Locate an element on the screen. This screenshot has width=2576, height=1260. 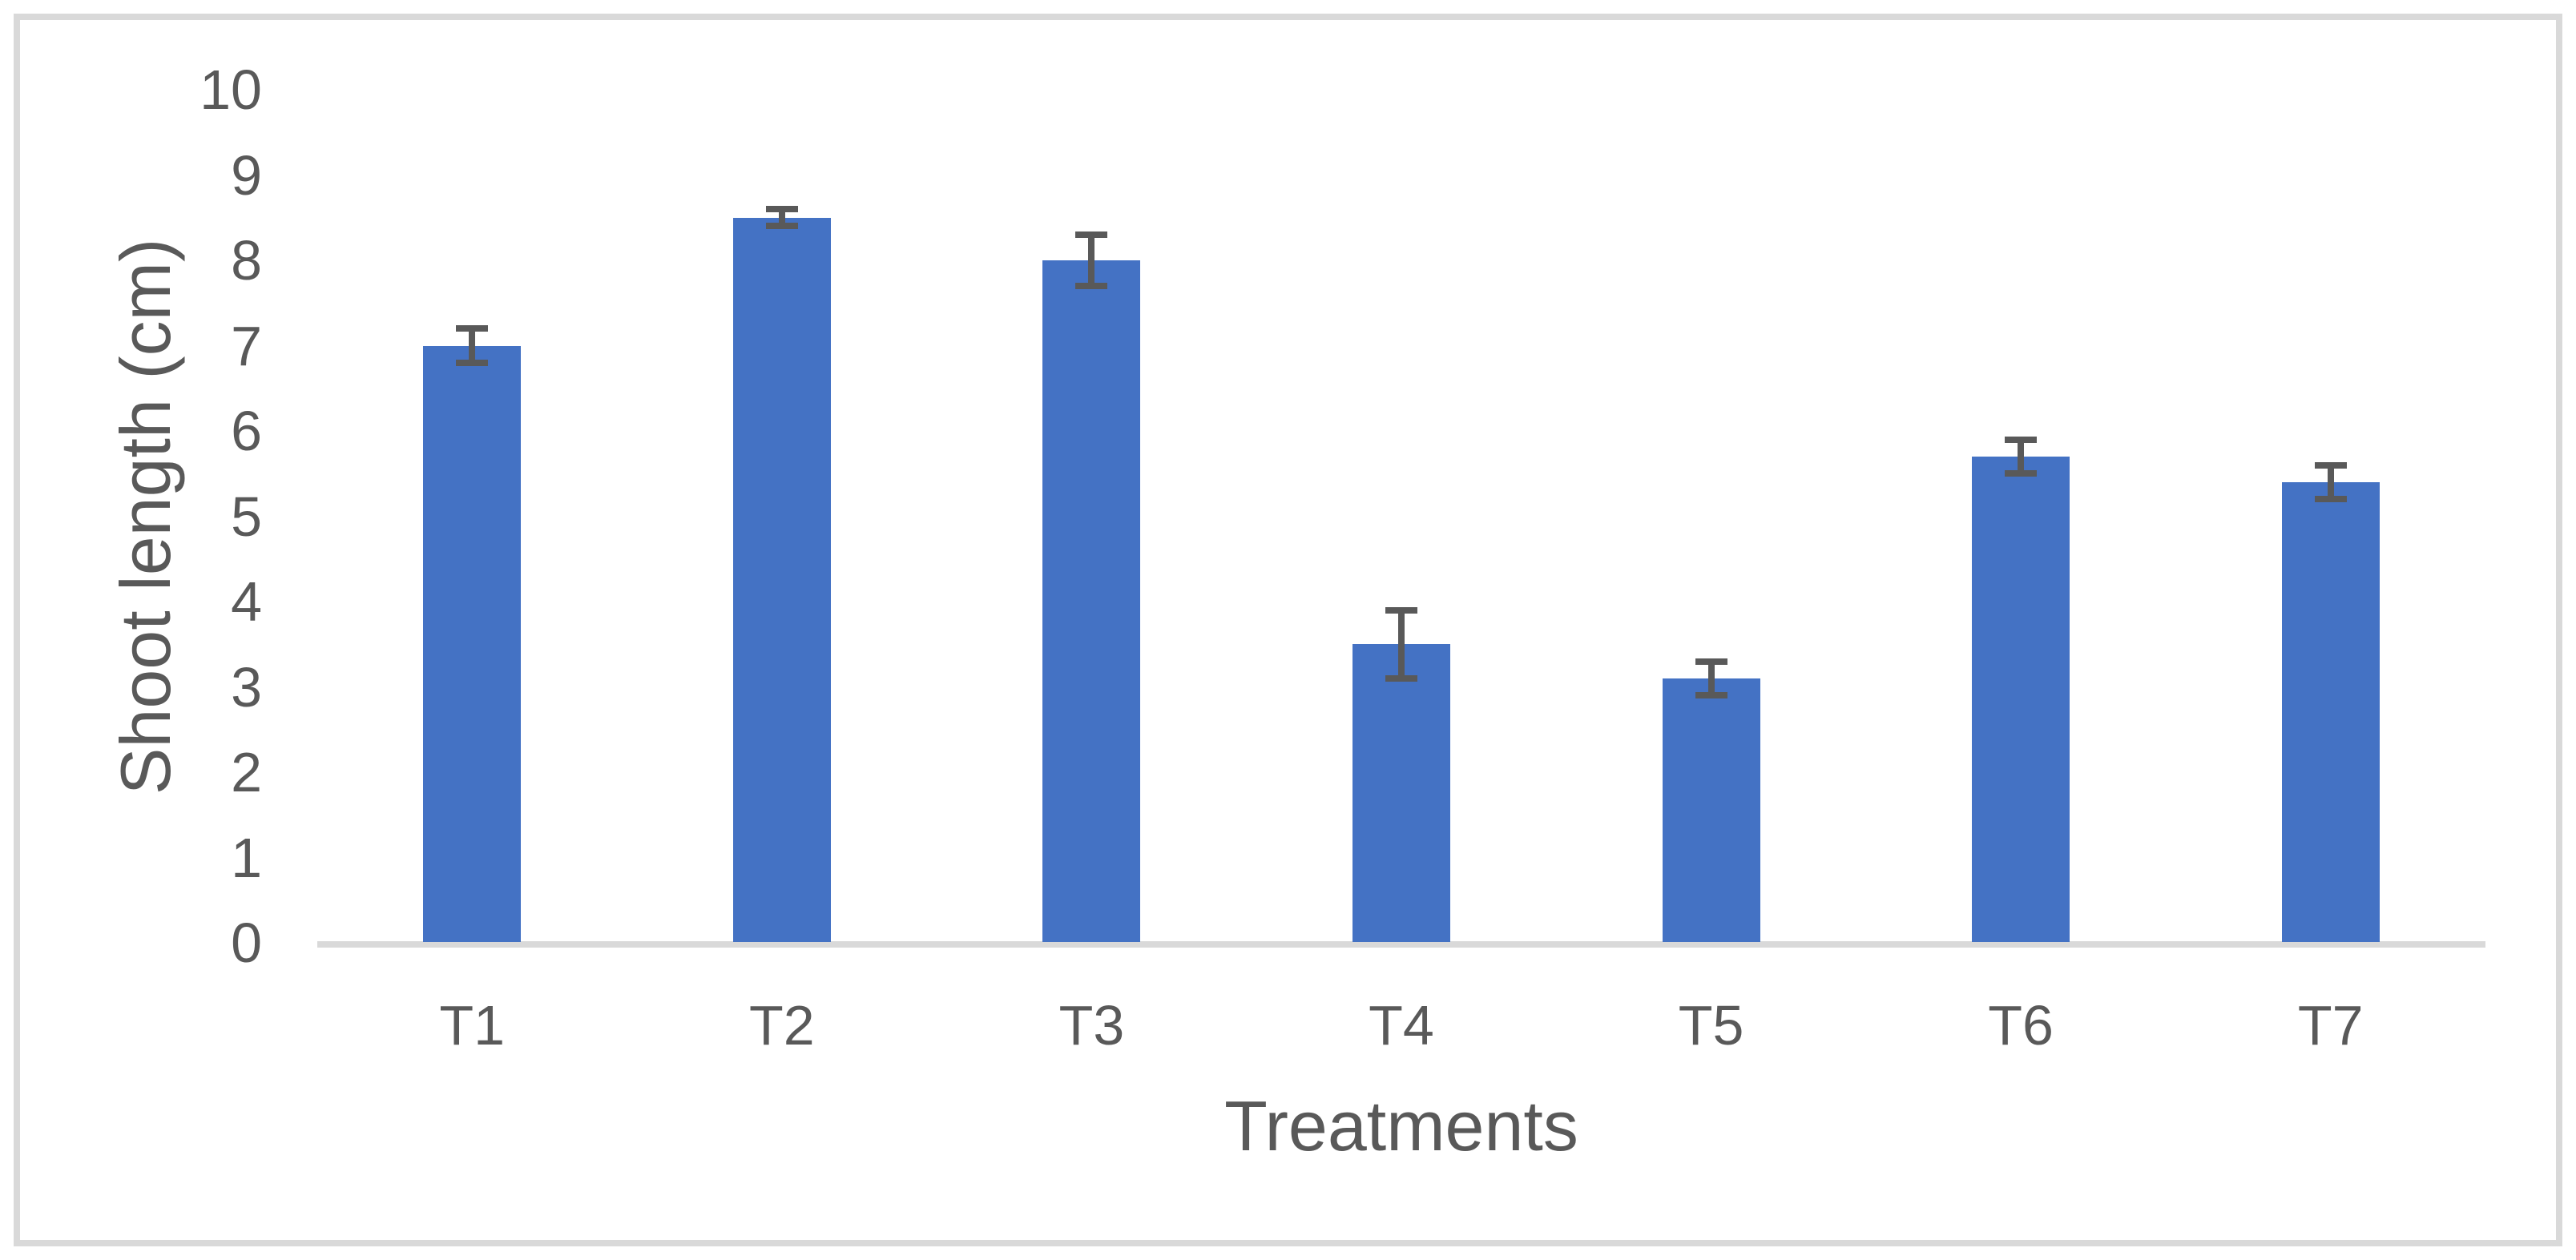
y-tick-label-1: 1 is located at coordinates (246, 857).